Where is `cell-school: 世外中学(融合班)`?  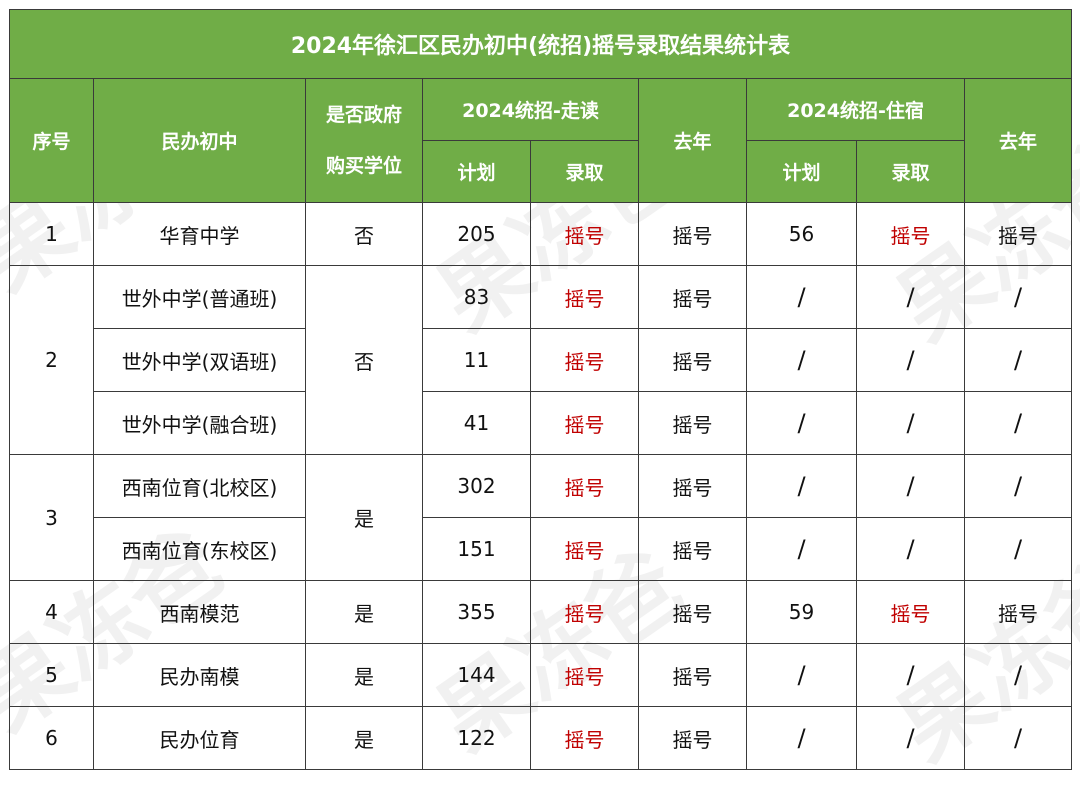
cell-school: 世外中学(融合班) is located at coordinates (199, 423).